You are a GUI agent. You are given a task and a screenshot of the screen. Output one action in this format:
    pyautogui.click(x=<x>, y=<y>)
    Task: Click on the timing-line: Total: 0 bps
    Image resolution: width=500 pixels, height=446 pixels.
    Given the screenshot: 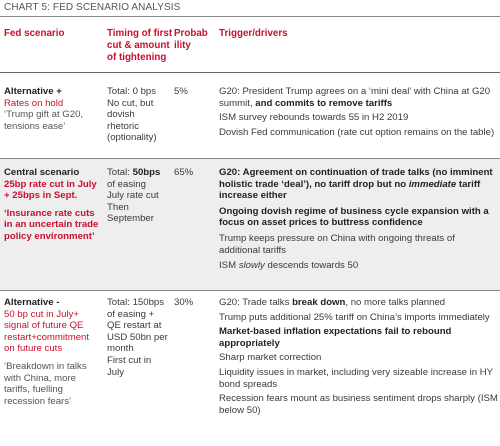 What is the action you would take?
    pyautogui.click(x=132, y=91)
    